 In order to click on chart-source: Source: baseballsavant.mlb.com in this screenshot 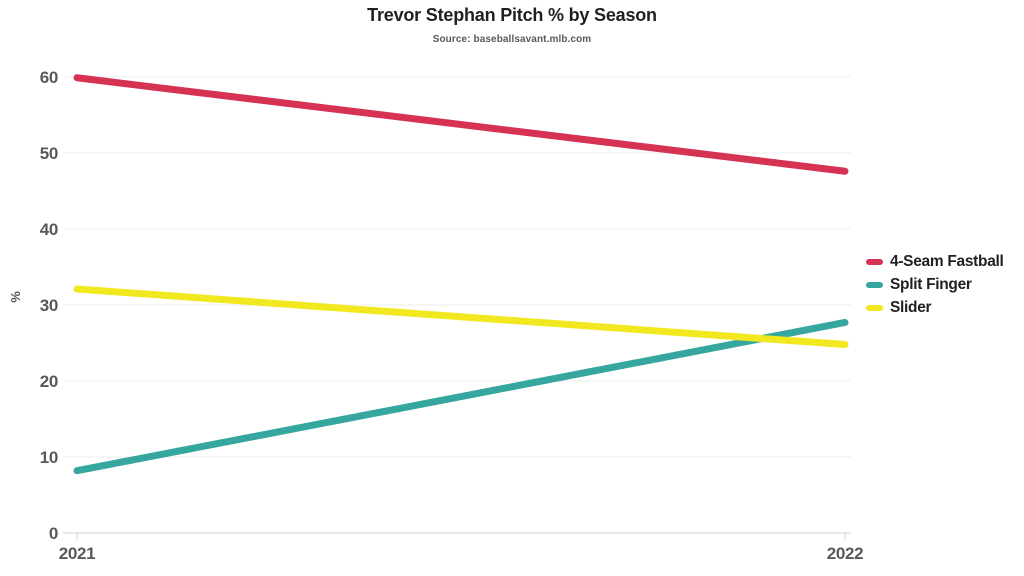, I will do `click(512, 39)`.